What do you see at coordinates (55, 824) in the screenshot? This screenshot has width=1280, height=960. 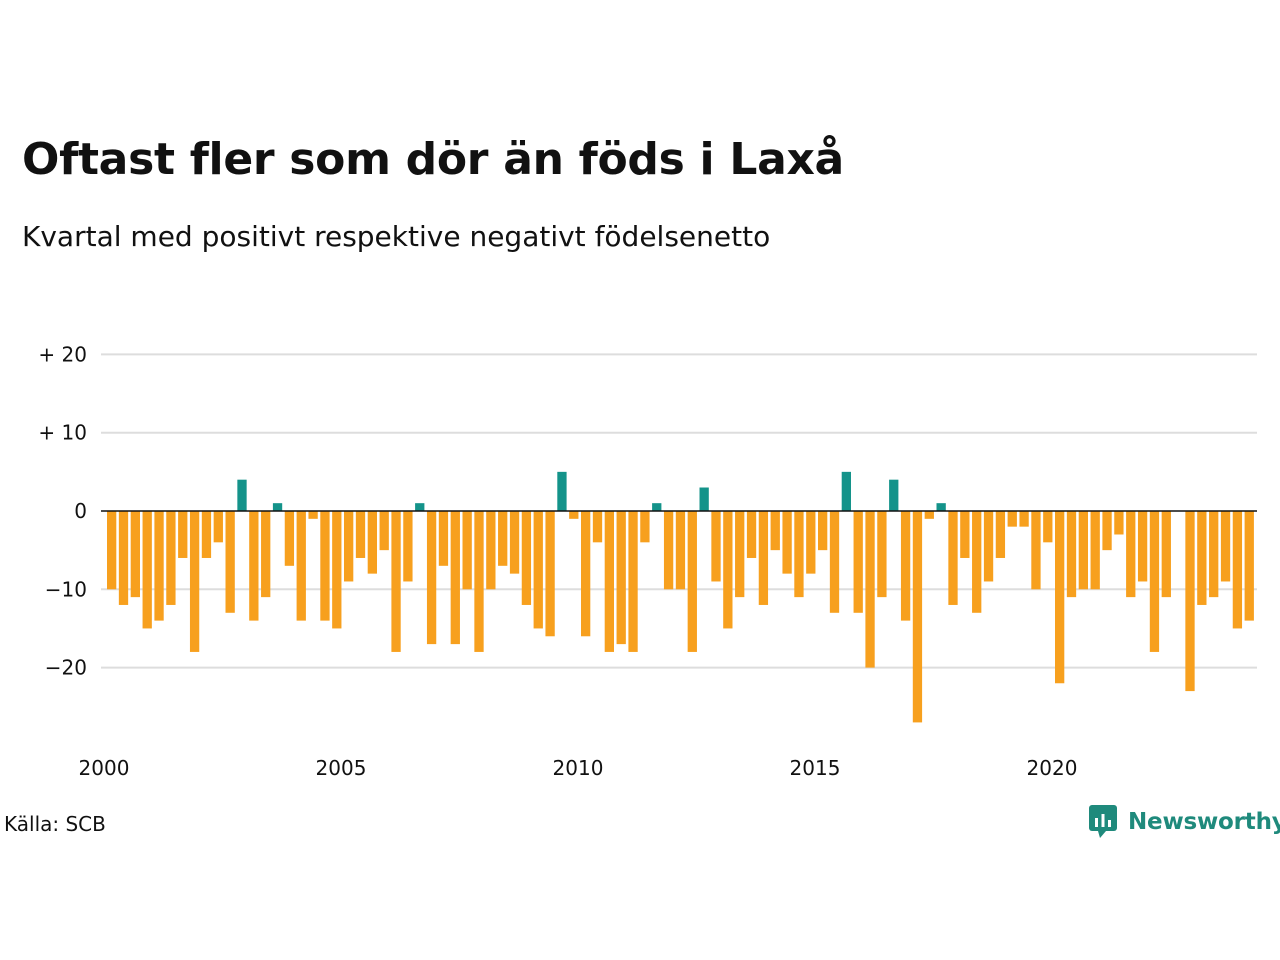 I see `source-note: Källa: SCB` at bounding box center [55, 824].